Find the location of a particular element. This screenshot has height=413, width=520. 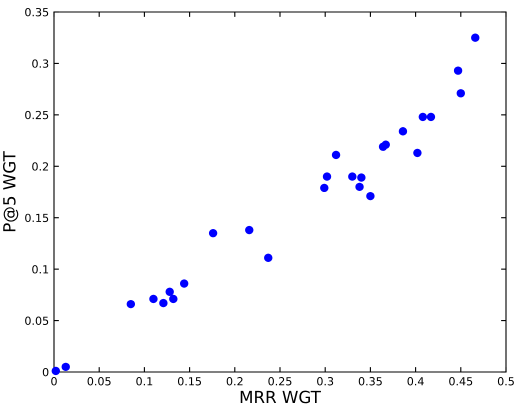

x-tick-label: 0.2 is located at coordinates (234, 381).